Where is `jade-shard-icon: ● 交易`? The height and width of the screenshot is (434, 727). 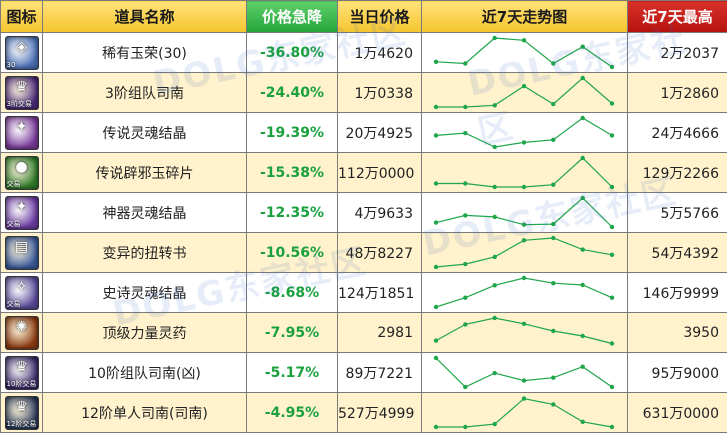 jade-shard-icon: ● 交易 is located at coordinates (21, 172).